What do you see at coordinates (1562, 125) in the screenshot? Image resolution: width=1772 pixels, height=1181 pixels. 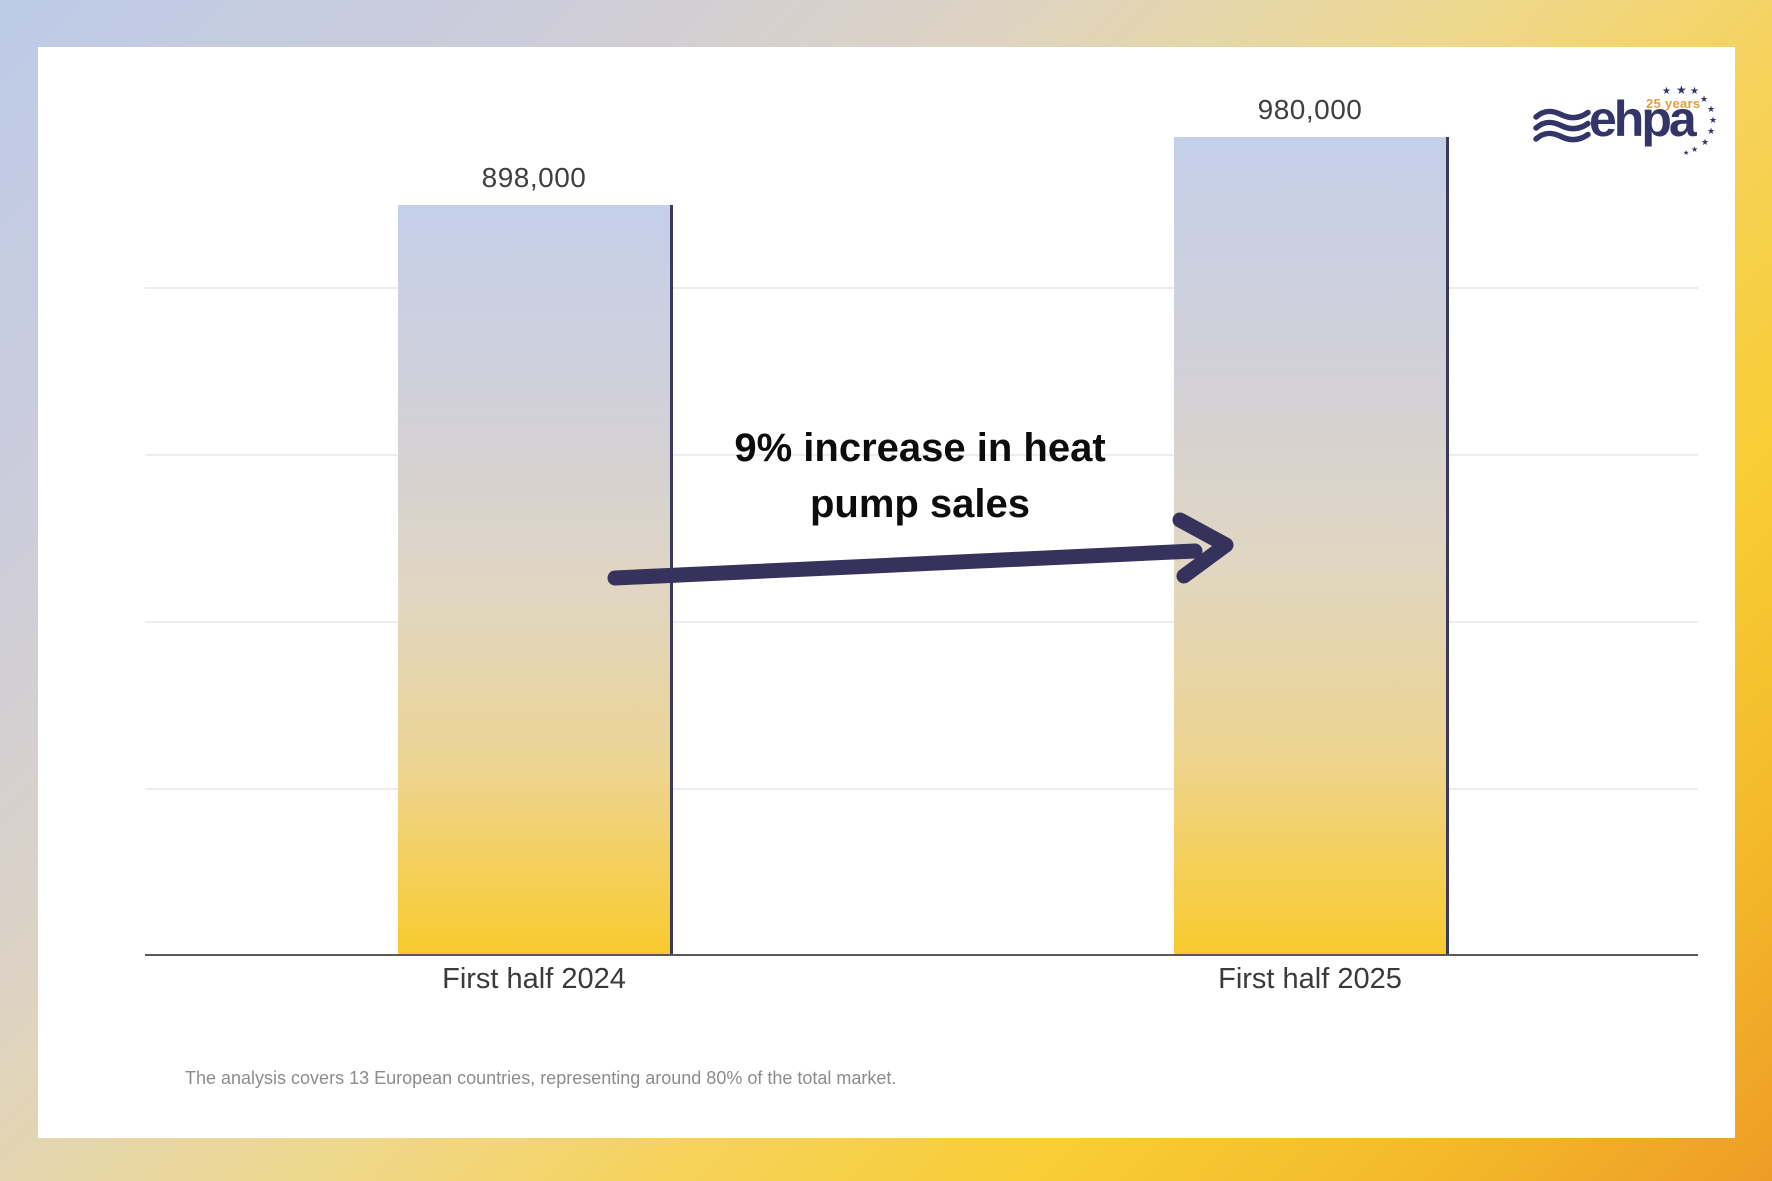 I see `waves-icon` at bounding box center [1562, 125].